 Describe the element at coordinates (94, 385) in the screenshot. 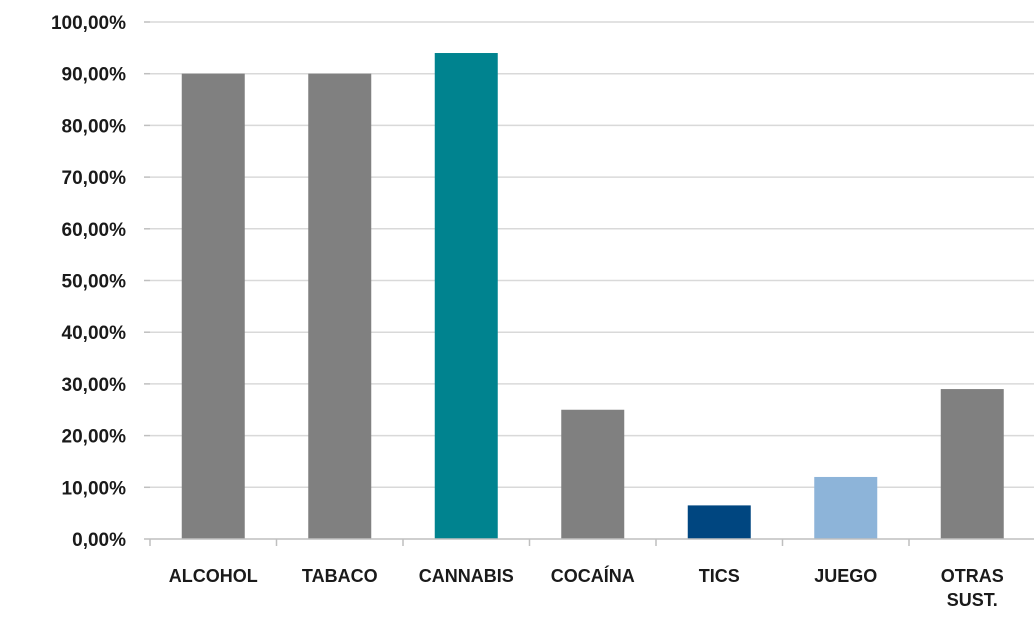

I see `y-tick-label: 30,00%` at that location.